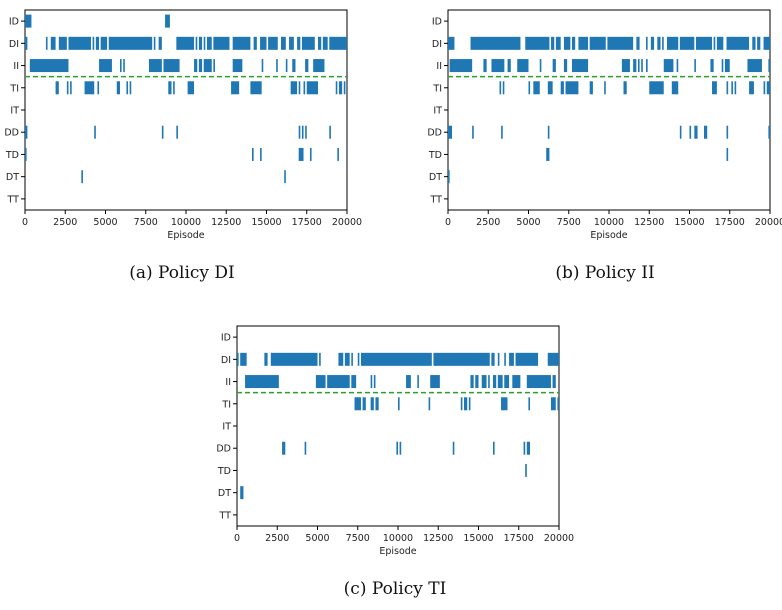 This screenshot has height=610, width=782. What do you see at coordinates (13, 199) in the screenshot?
I see `y-tick-label: TT` at bounding box center [13, 199].